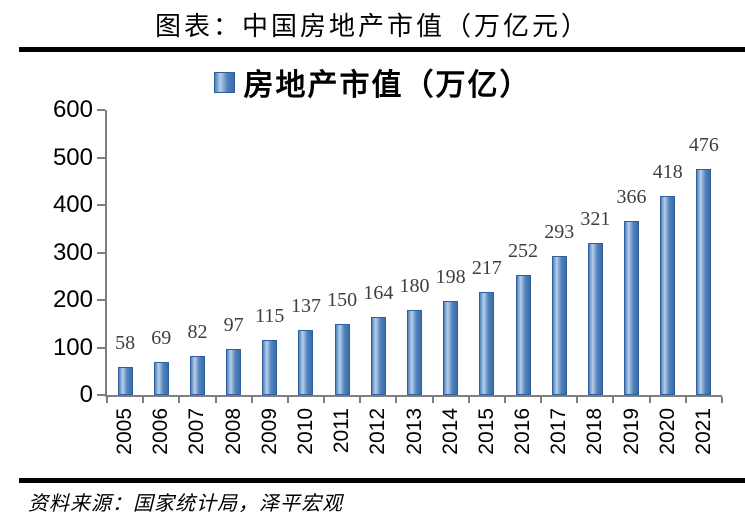 The height and width of the screenshot is (524, 745). What do you see at coordinates (387, 85) in the screenshot?
I see `legend-label: 房地产市值（万亿）` at bounding box center [387, 85].